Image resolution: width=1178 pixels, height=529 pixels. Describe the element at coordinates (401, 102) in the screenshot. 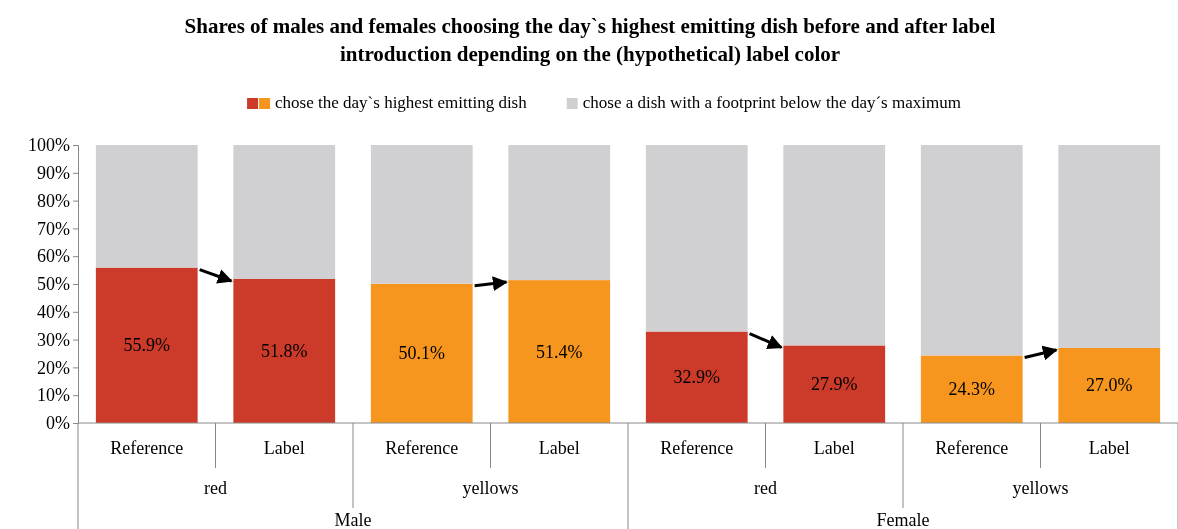

I see `legend-label: chose the day`s highest emitting dish` at that location.